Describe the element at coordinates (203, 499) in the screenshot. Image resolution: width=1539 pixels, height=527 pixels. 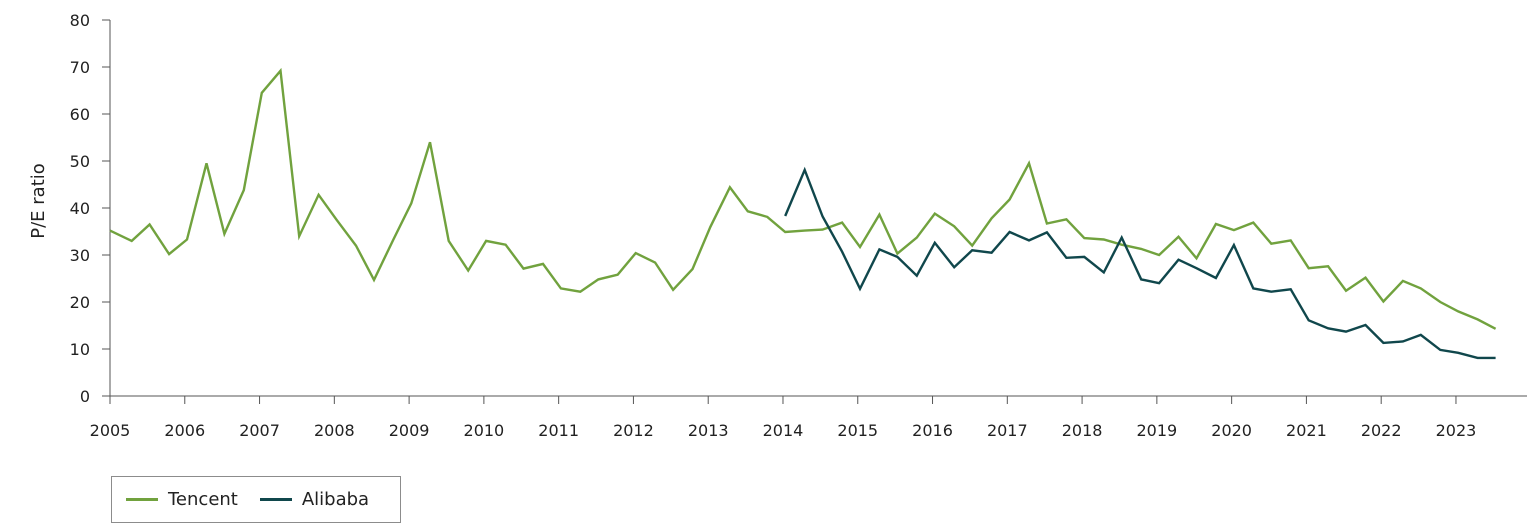
I see `legend-label-tencent: Tencent` at that location.